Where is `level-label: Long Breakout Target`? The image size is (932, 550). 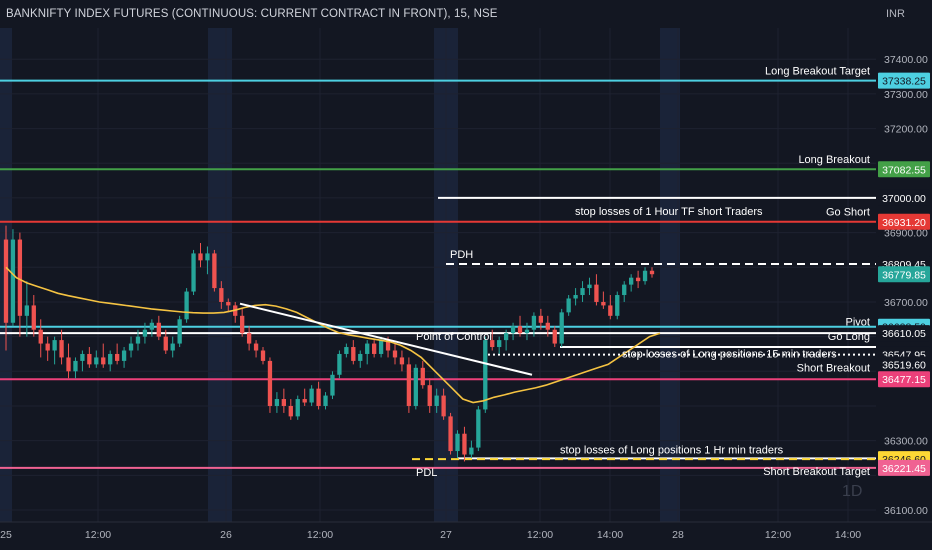
level-label: Long Breakout Target is located at coordinates (817, 72).